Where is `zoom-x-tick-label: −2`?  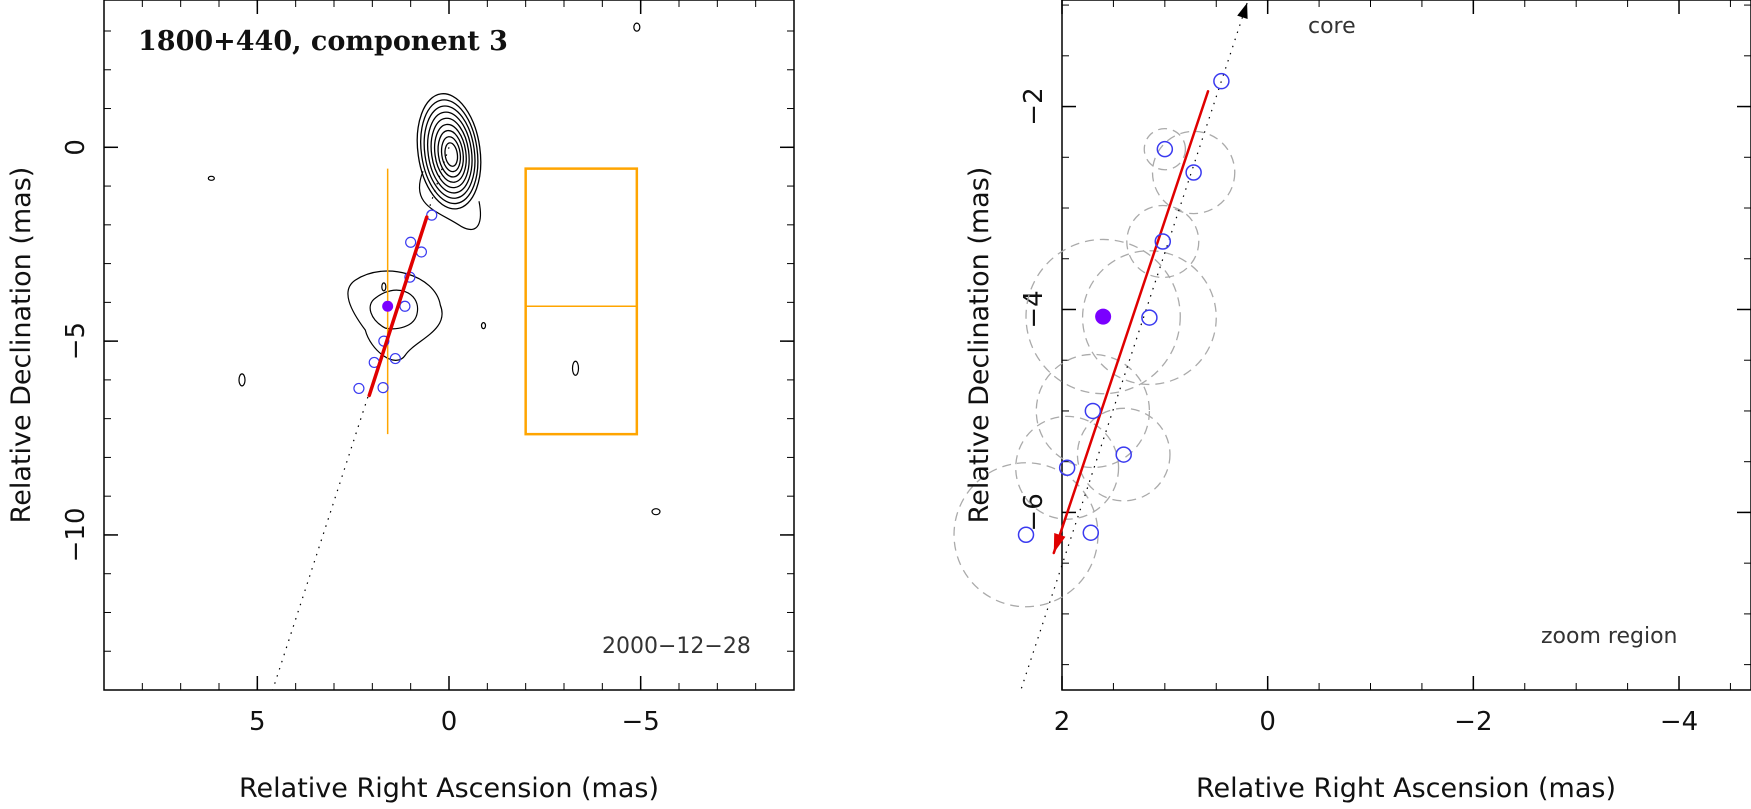 zoom-x-tick-label: −2 is located at coordinates (1473, 722).